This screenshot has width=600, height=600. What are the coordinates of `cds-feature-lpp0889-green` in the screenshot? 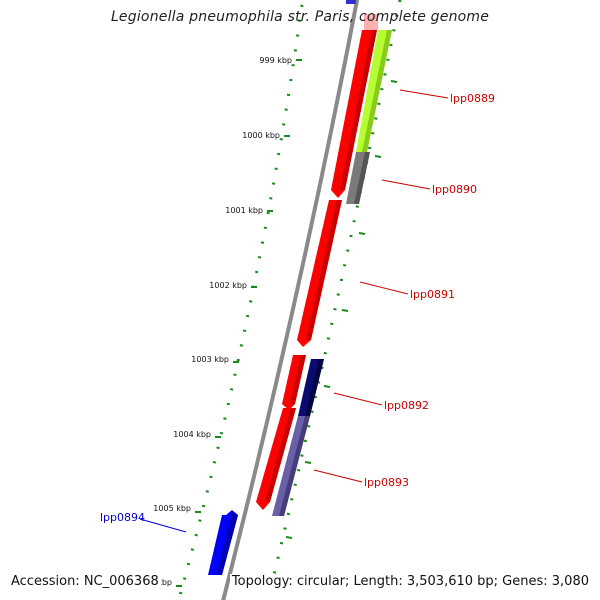 It's located at (374, 91).